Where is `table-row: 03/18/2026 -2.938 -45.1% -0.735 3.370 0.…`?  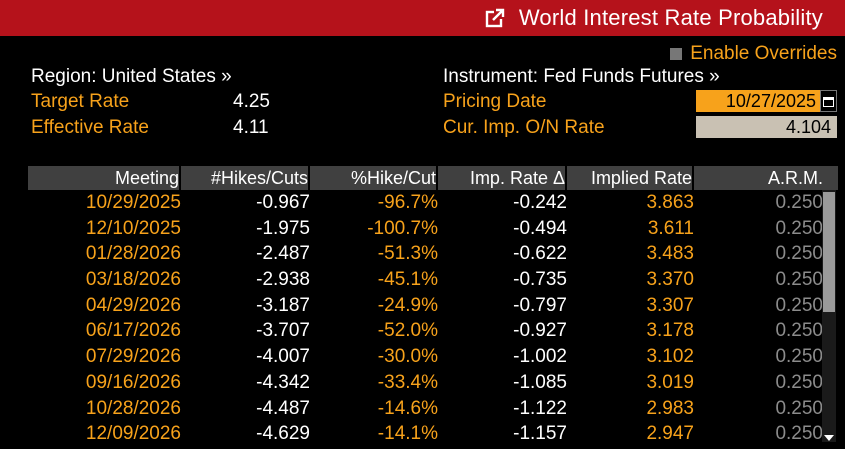
table-row: 03/18/2026 -2.938 -45.1% -0.735 3.370 0.… is located at coordinates (433, 280).